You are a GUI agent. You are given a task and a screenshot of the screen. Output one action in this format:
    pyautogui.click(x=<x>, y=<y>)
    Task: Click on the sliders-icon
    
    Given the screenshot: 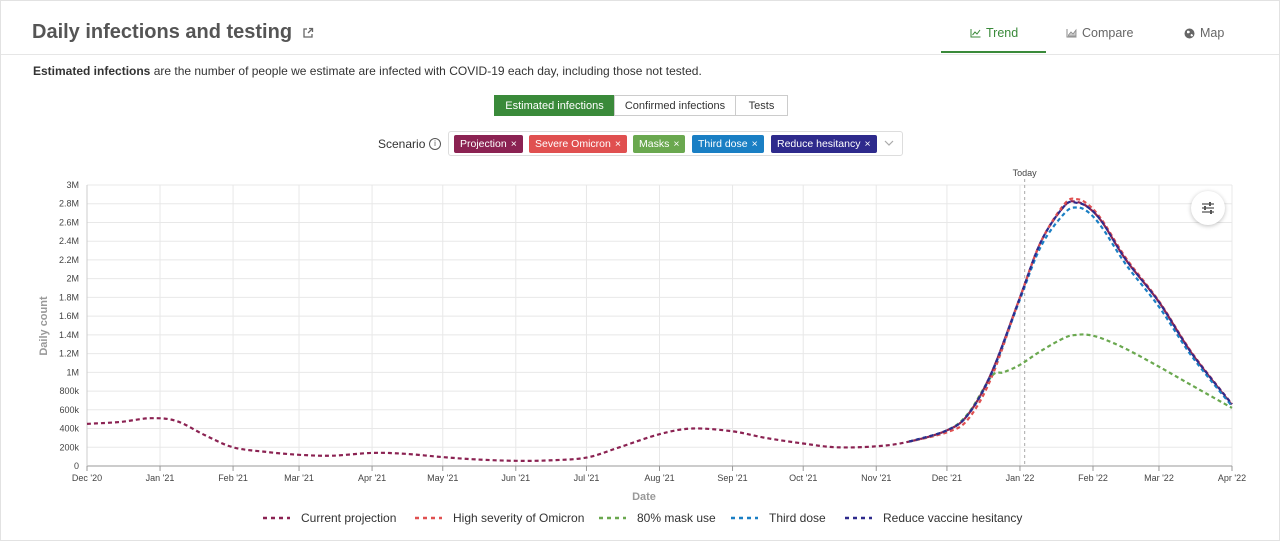 What is the action you would take?
    pyautogui.click(x=1208, y=208)
    